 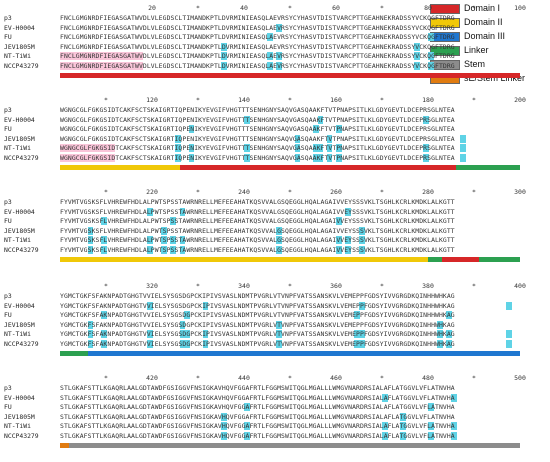 I want to click on ruler-tick: 400, so click(x=520, y=286).